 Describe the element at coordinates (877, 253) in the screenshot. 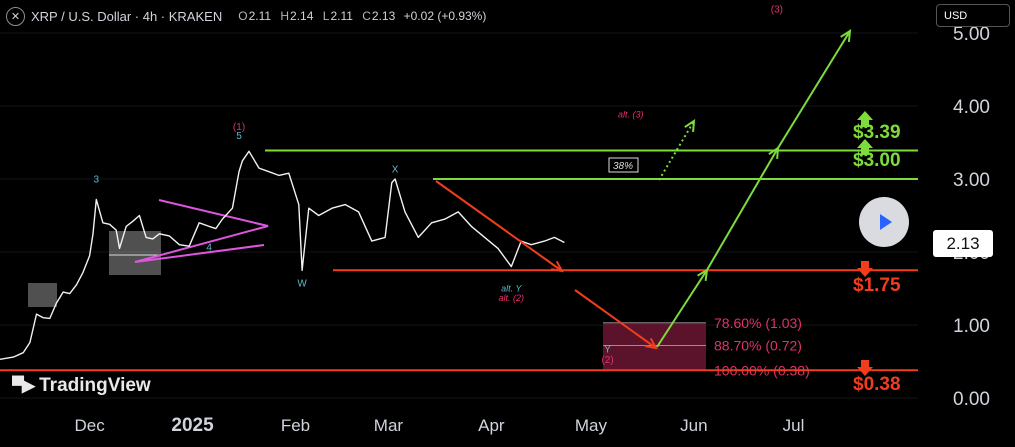

I see `level-labels: $3.39 $3.00 $1.75 $0.38` at that location.